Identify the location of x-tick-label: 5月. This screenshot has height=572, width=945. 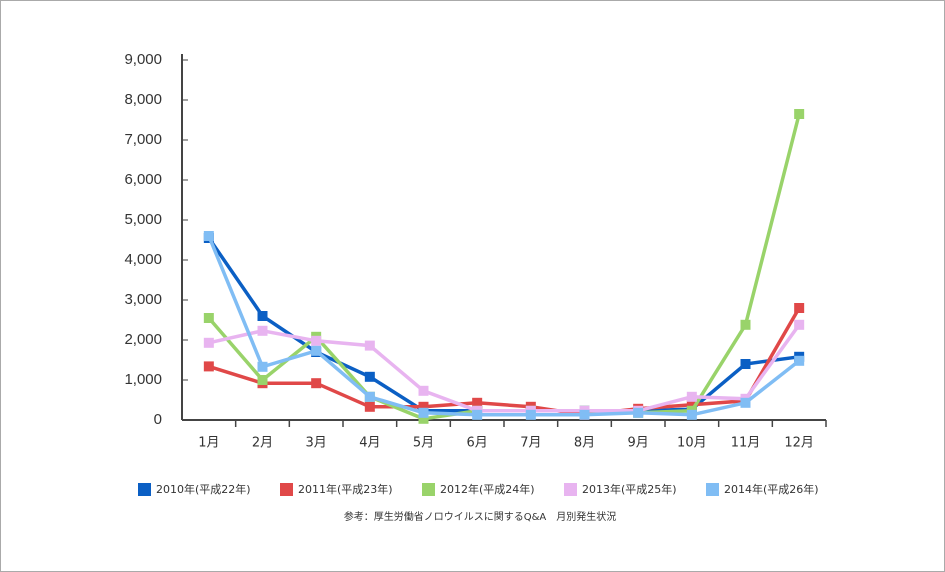
(423, 443).